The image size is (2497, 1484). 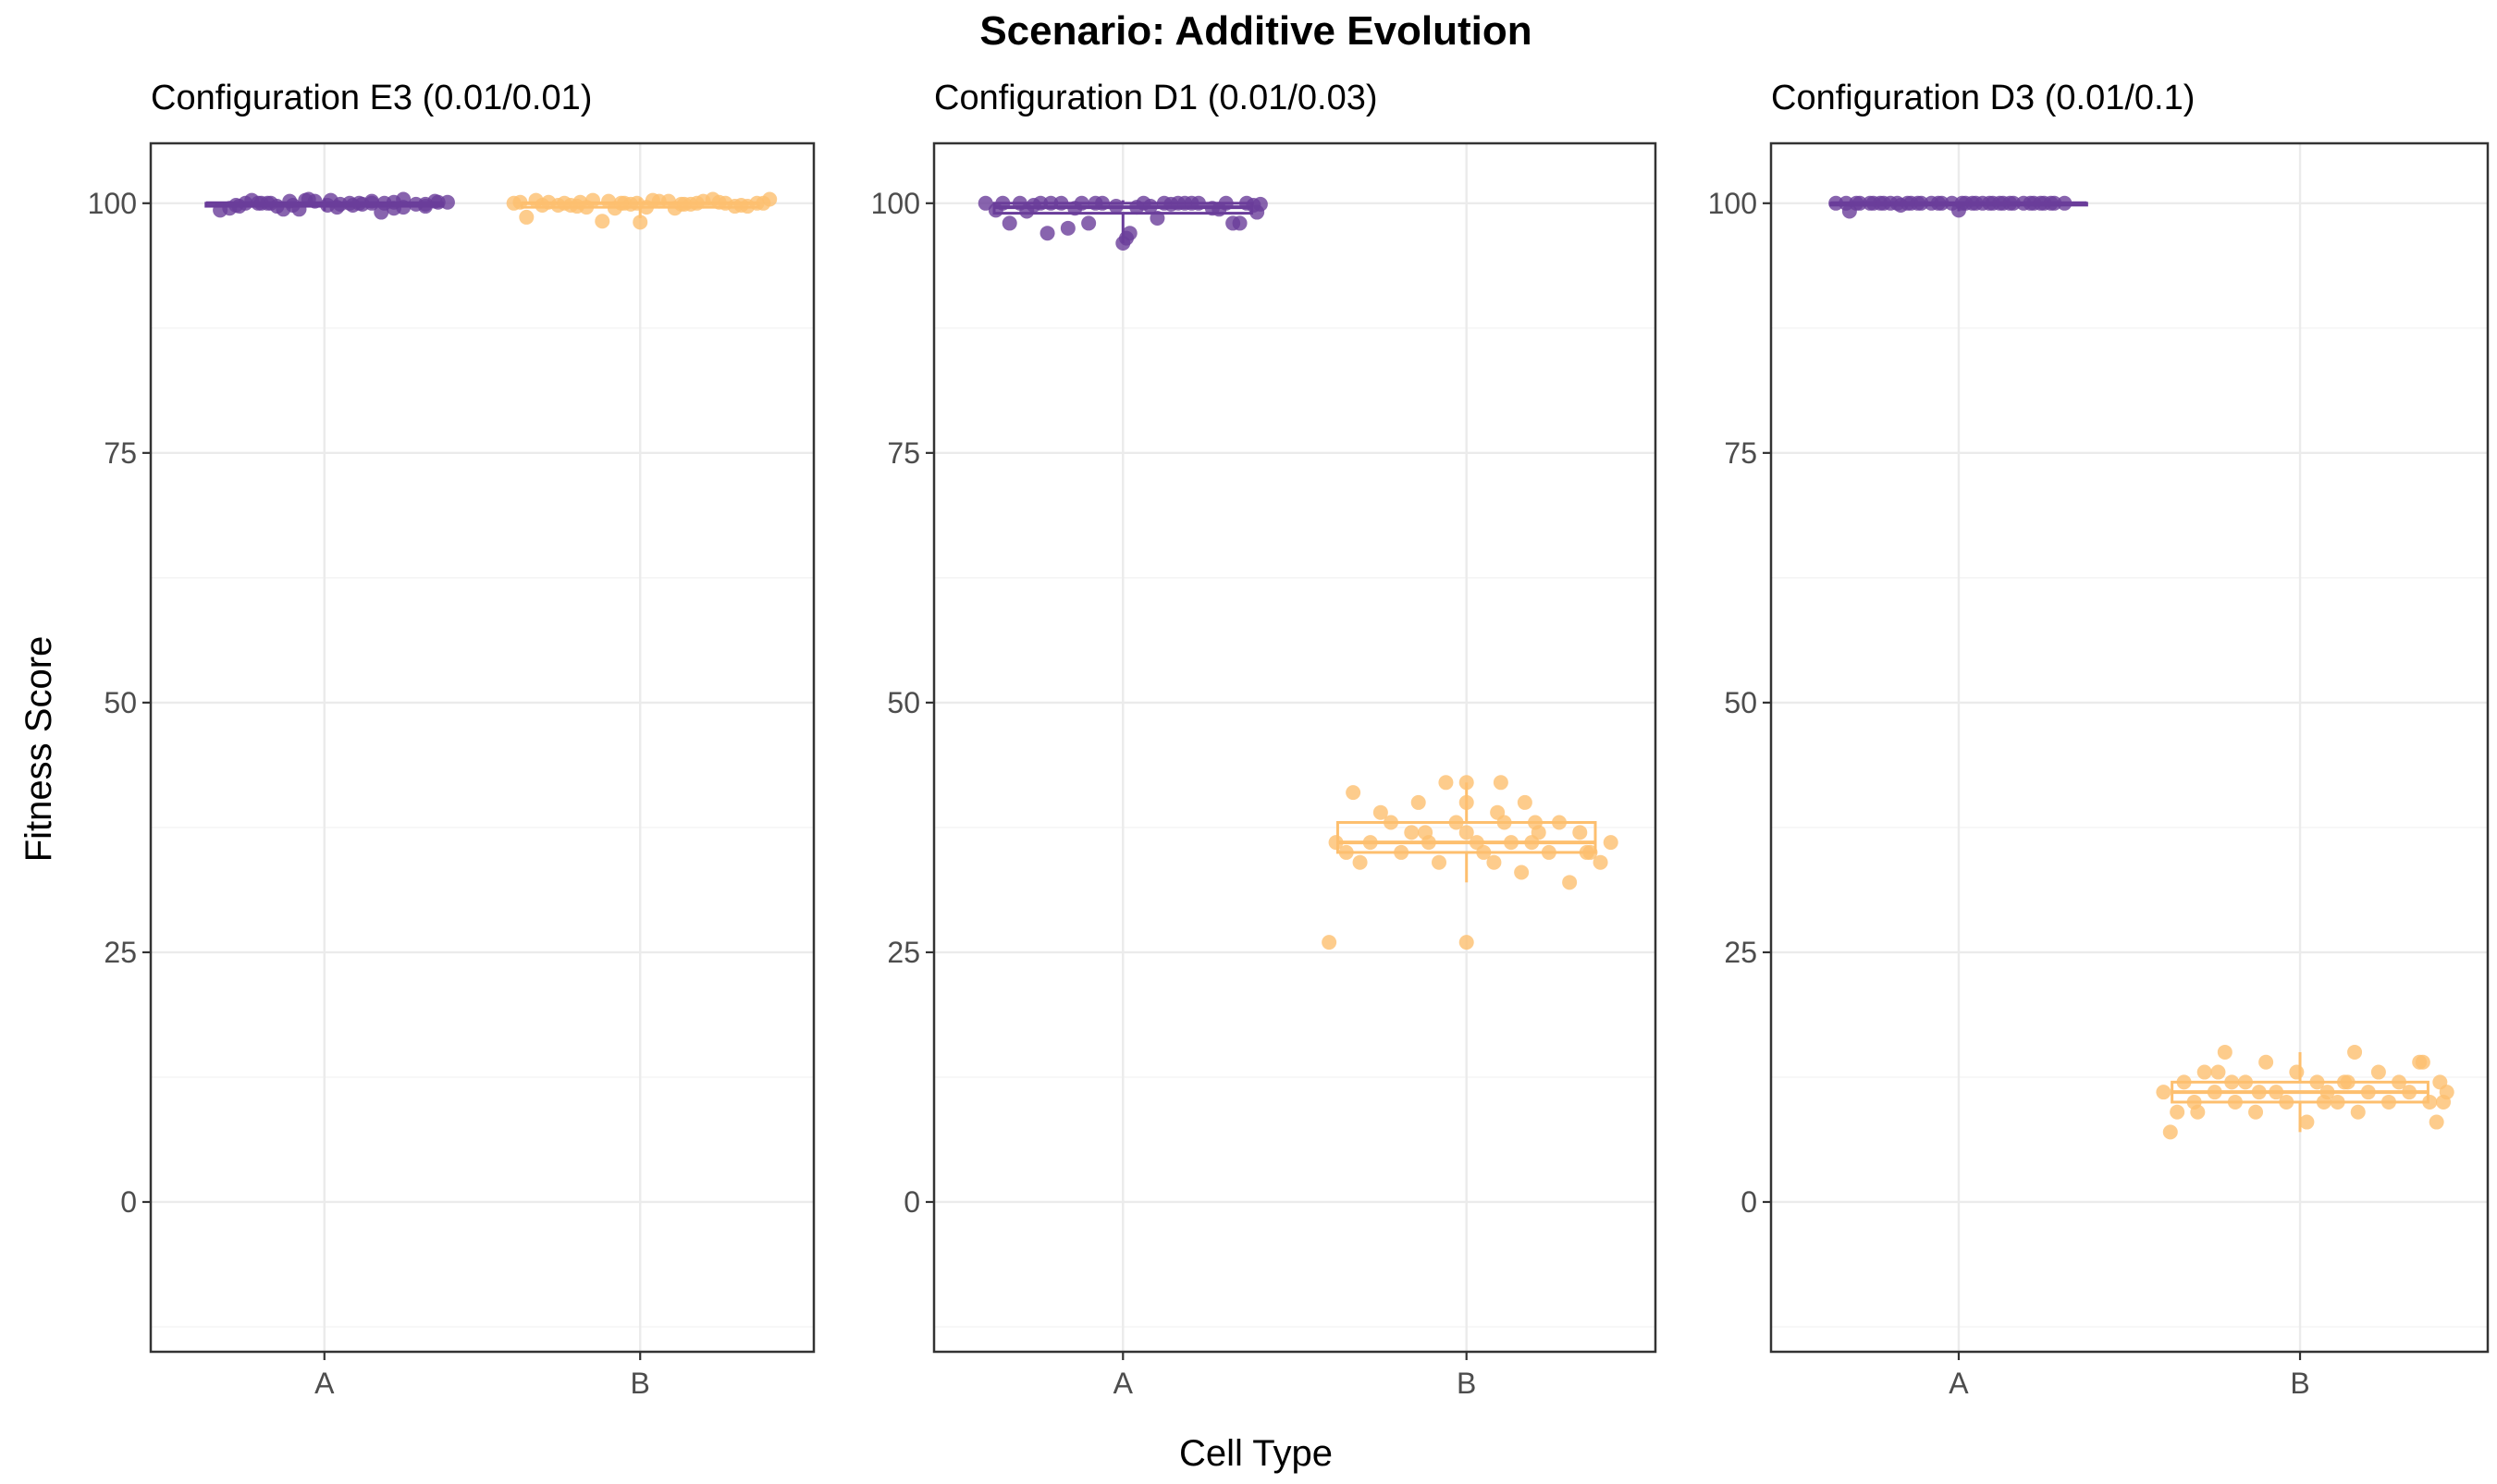 I want to click on facet-title: Configuration D3 (0.01/0.1), so click(x=1983, y=98).